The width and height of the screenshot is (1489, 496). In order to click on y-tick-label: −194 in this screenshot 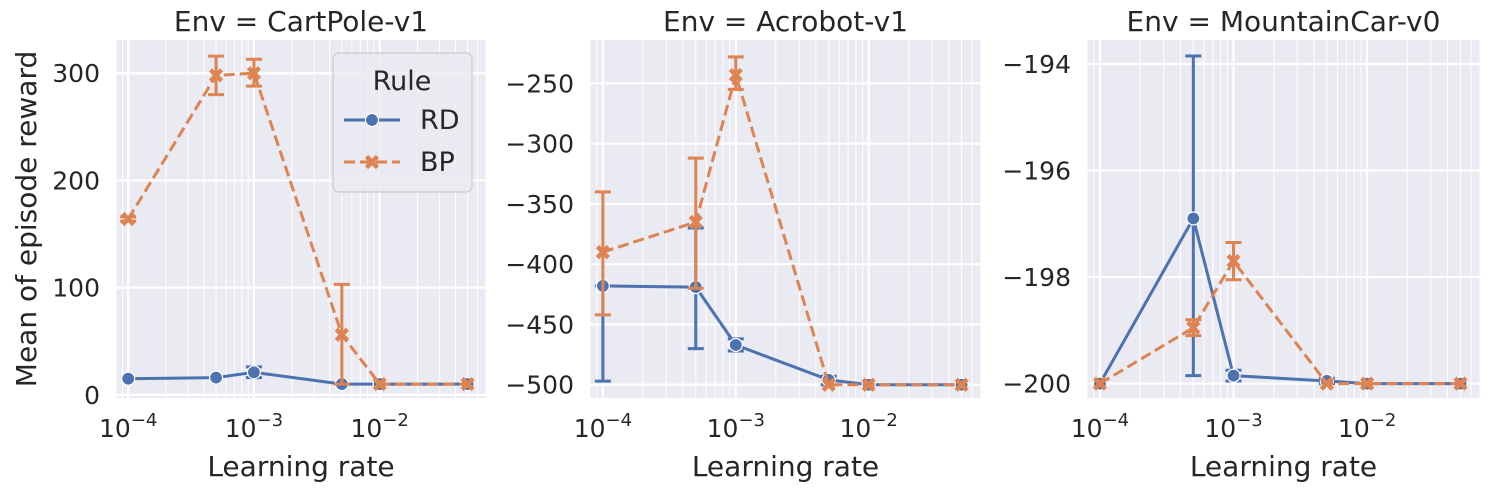, I will do `click(1036, 64)`.